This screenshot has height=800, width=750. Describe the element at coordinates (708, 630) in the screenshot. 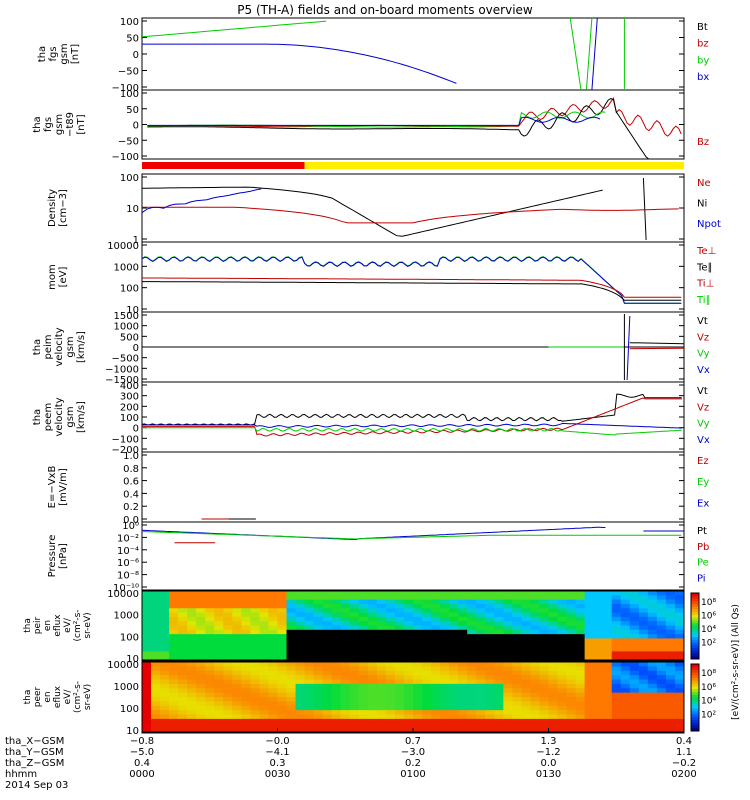

I see `colorbar-tick: 10⁴` at that location.